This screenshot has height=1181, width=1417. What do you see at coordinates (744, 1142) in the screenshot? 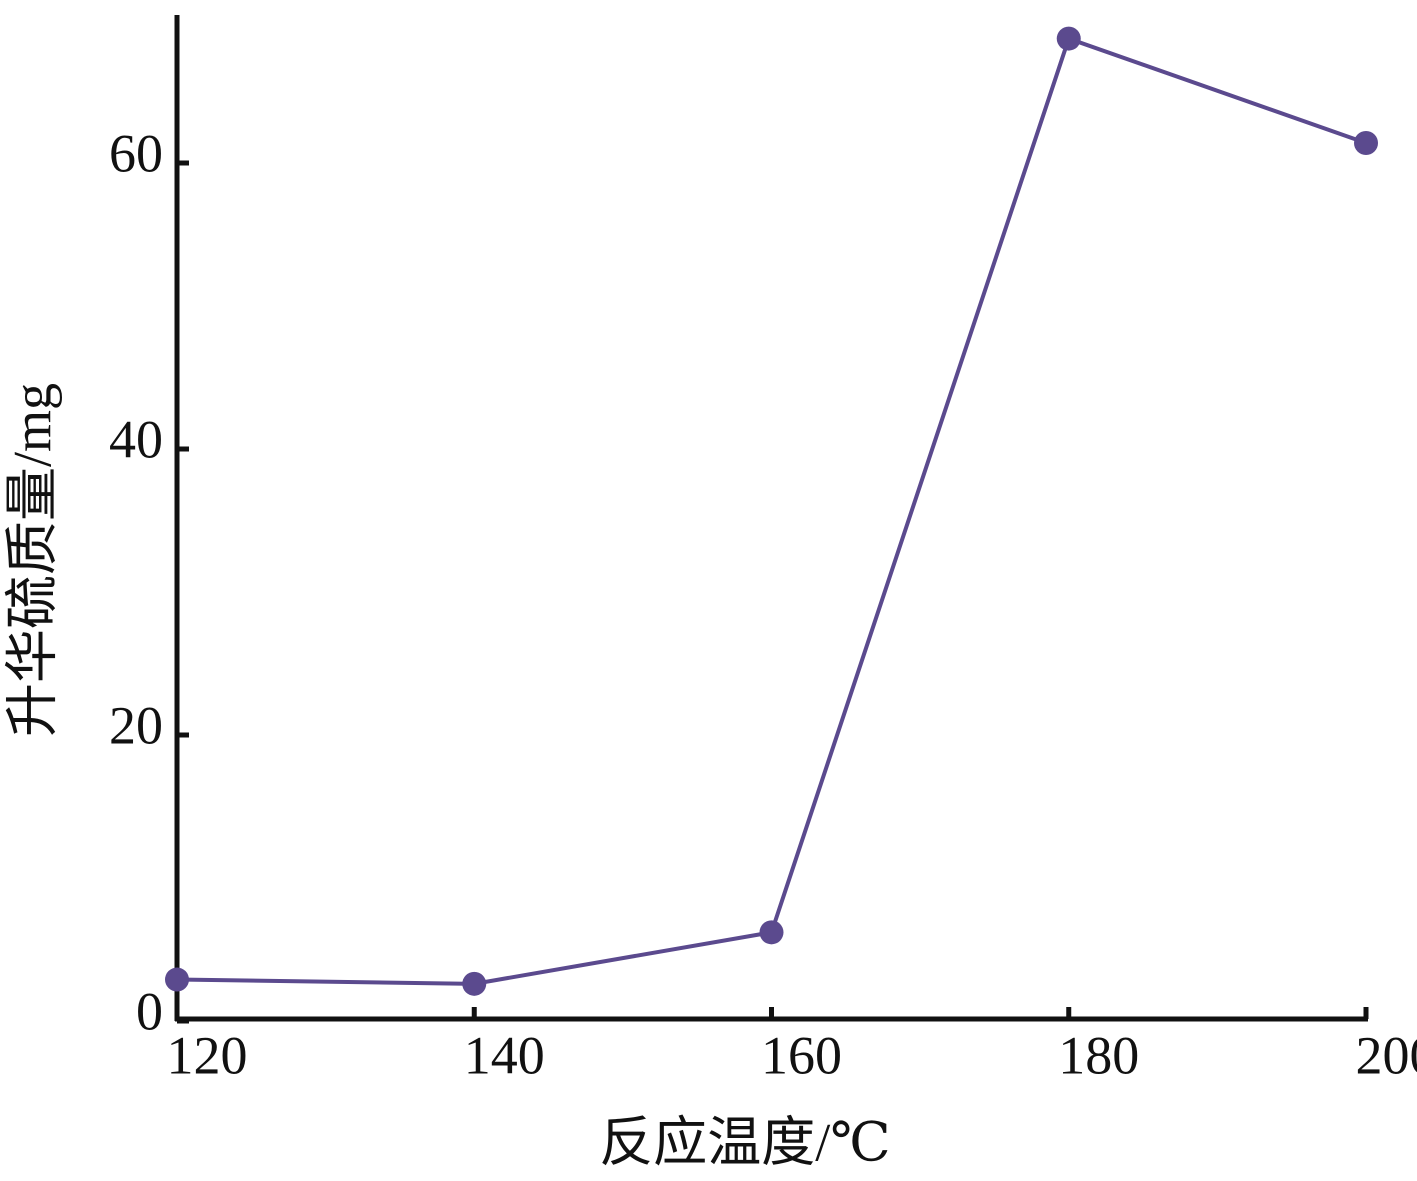
I see `x-axis-label: 反应温度/℃` at bounding box center [744, 1142].